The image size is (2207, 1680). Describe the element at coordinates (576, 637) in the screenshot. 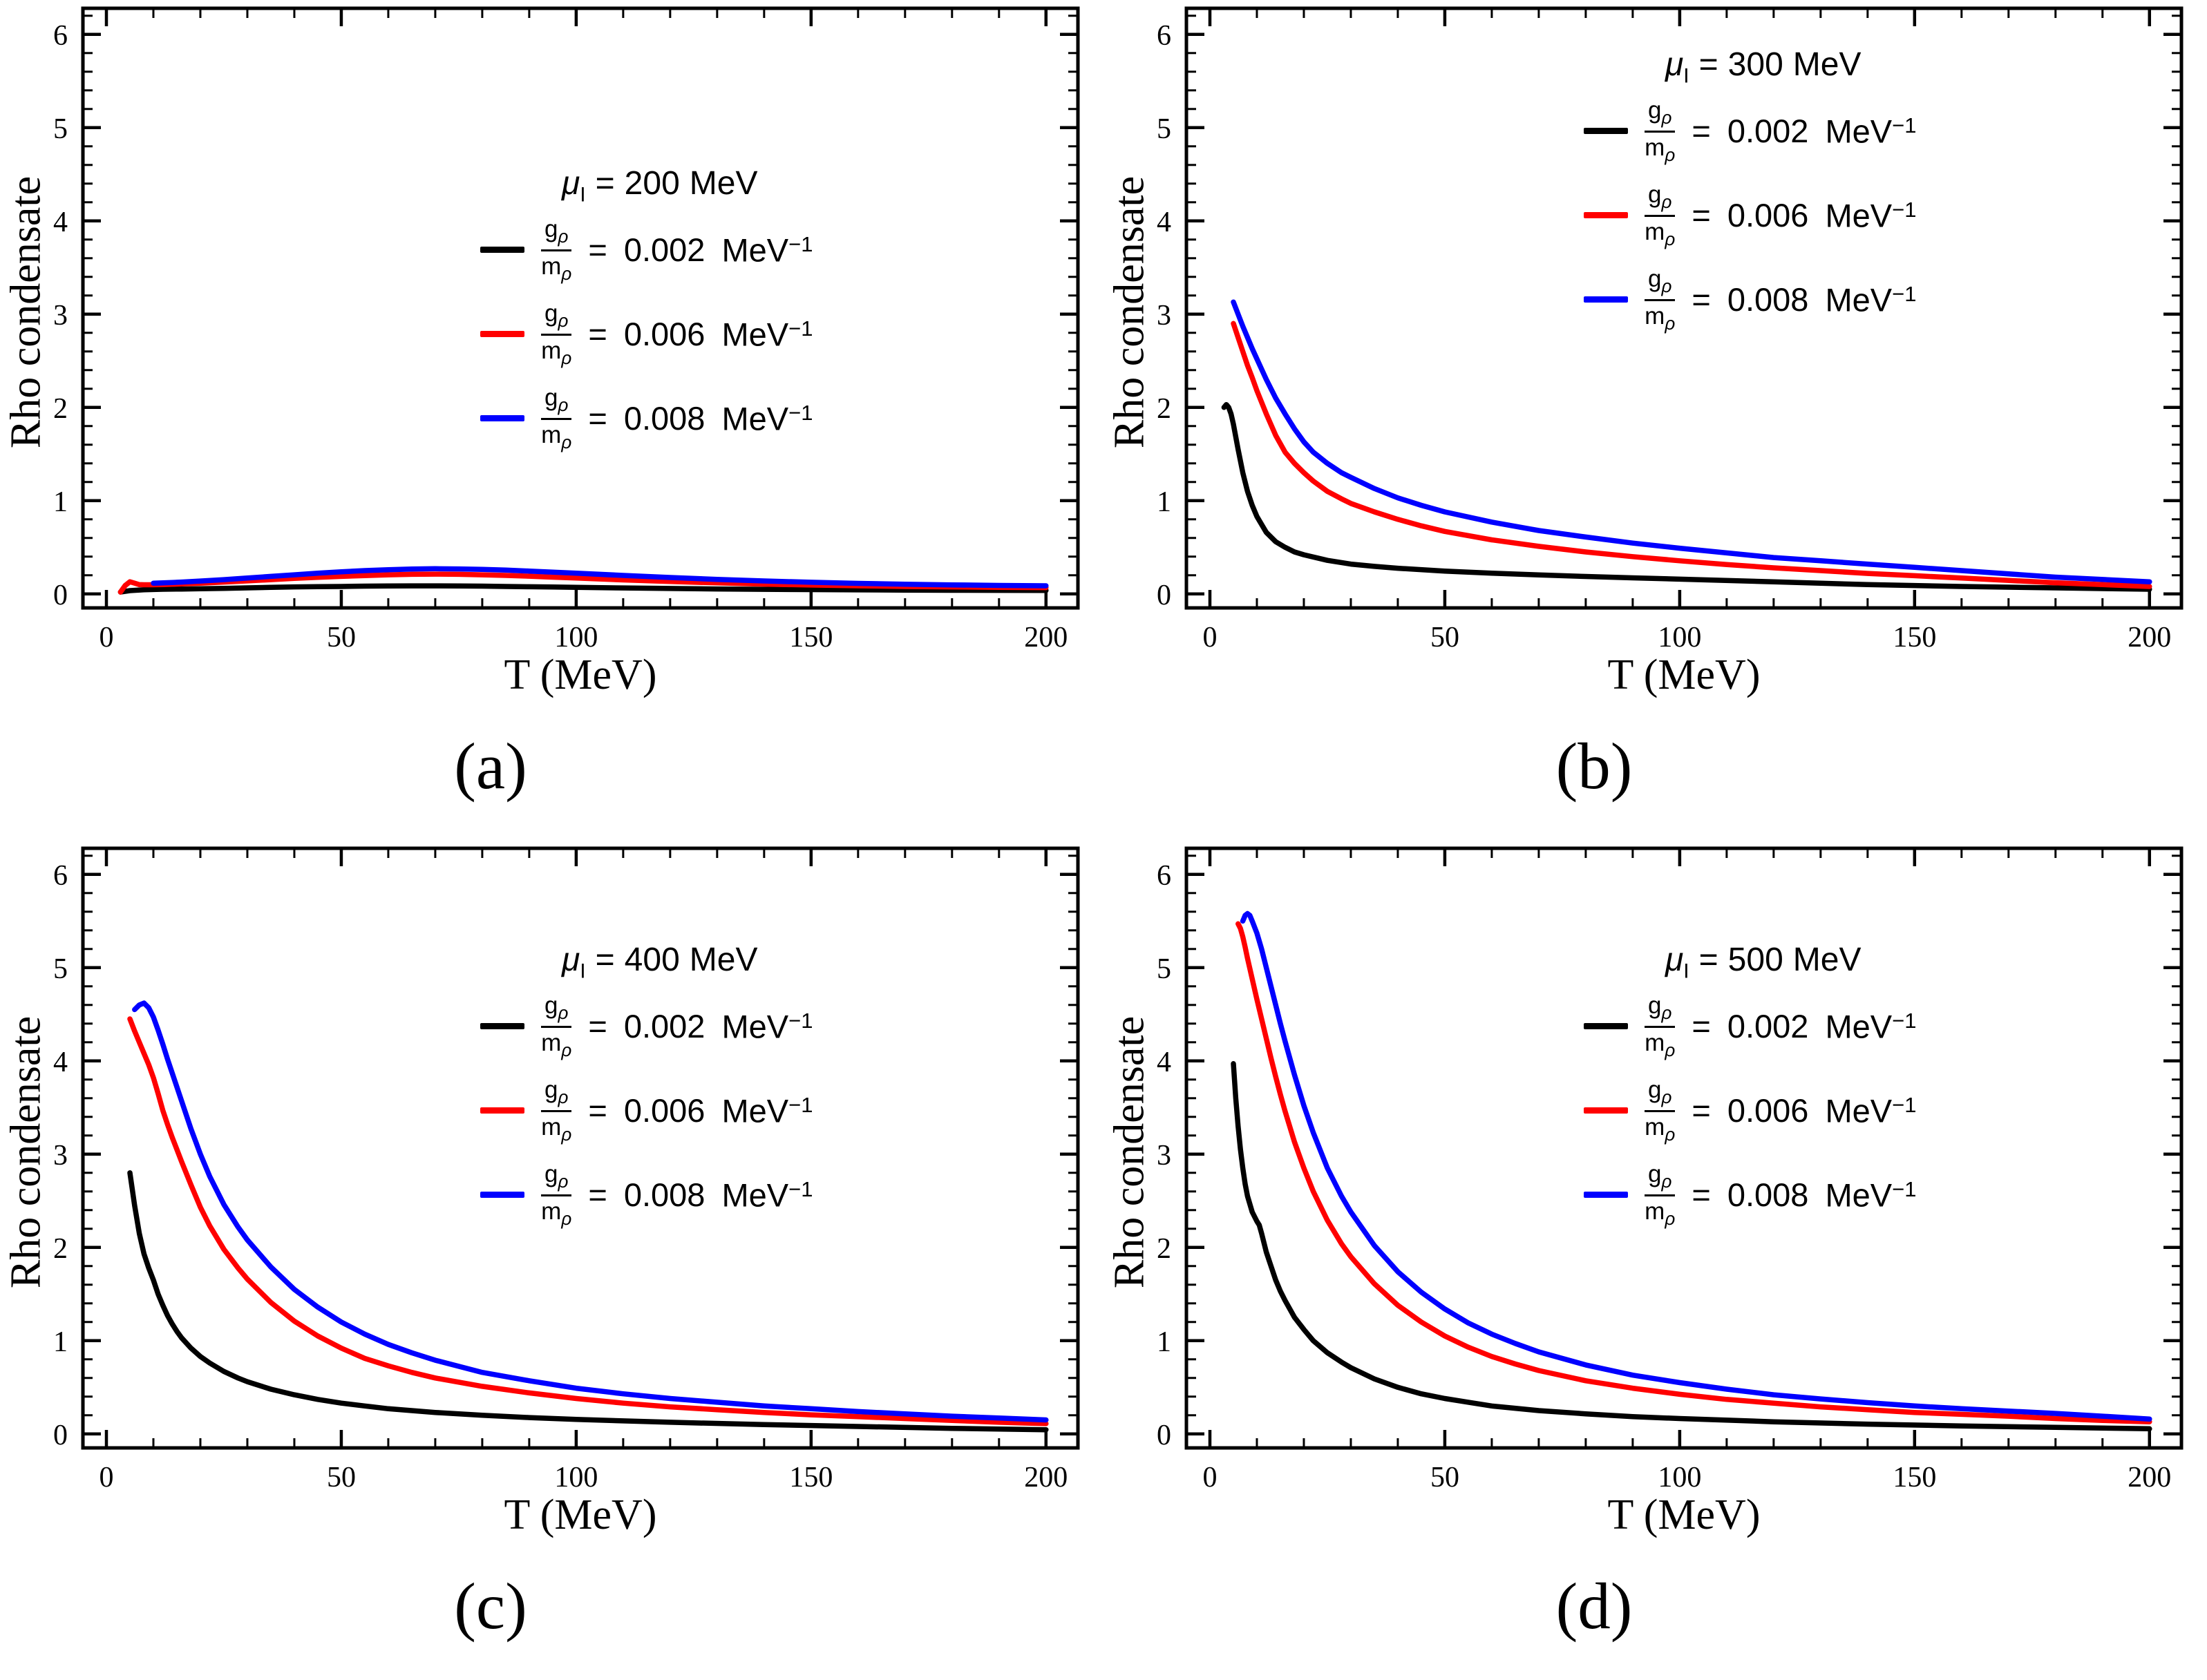

I see `x-tick-label: 100` at that location.